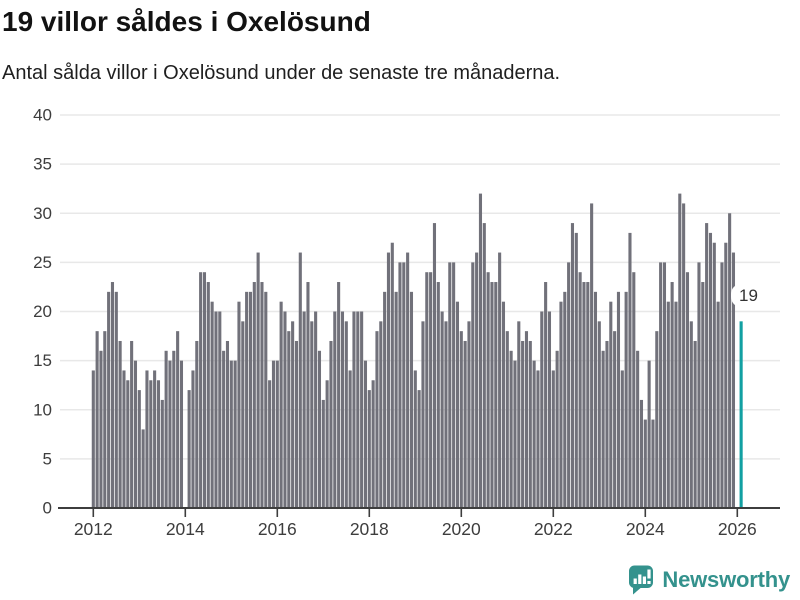  I want to click on y-axis-tick-label: 20, so click(42, 311).